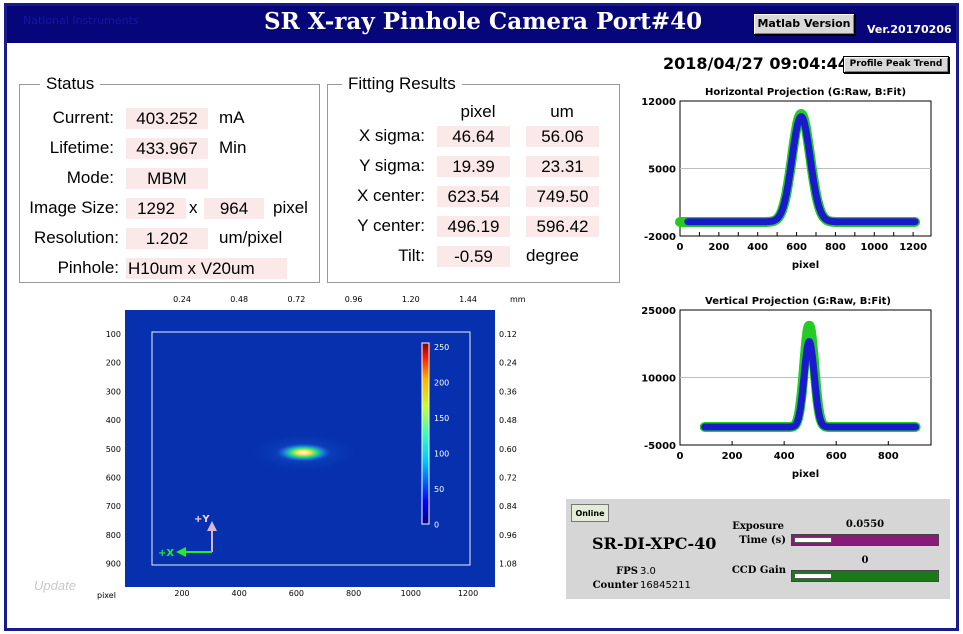 The image size is (963, 634). Describe the element at coordinates (508, 449) in the screenshot. I see `image-right-tick: 0.60` at that location.